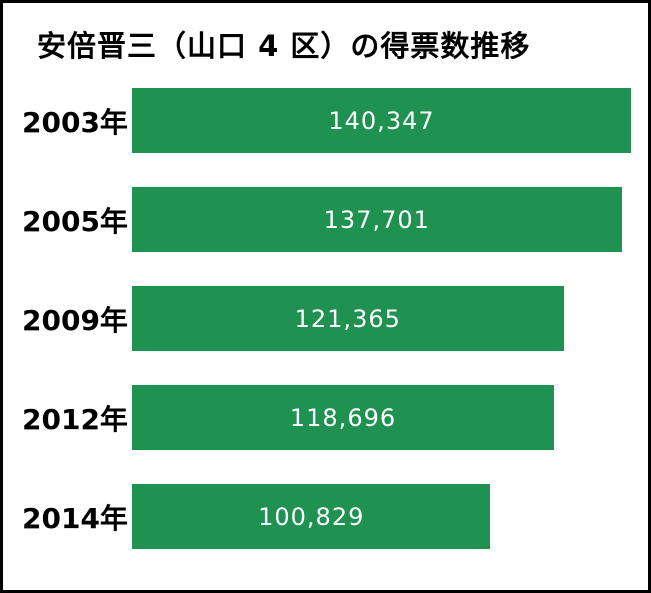 The width and height of the screenshot is (651, 593). What do you see at coordinates (75, 320) in the screenshot?
I see `category-label: 2009年` at bounding box center [75, 320].